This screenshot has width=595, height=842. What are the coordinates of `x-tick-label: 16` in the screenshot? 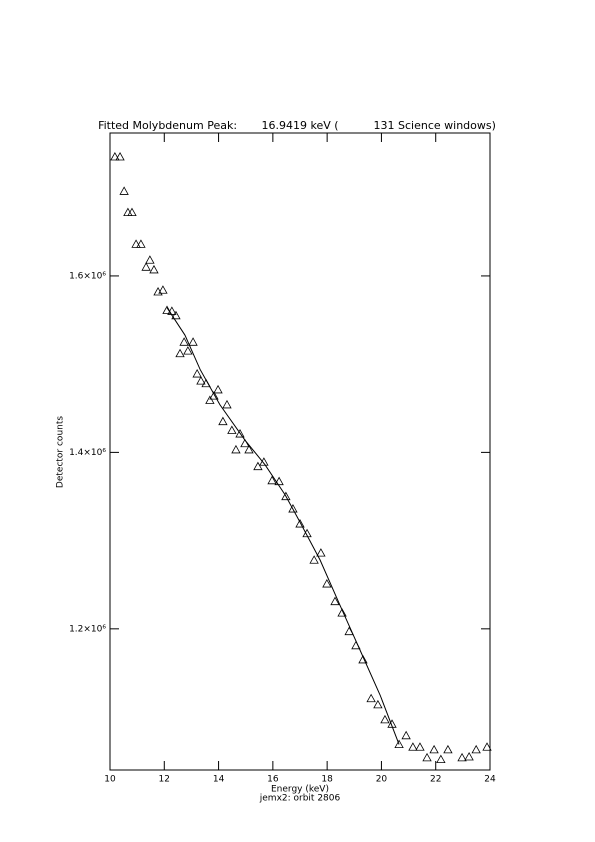 It's located at (273, 780).